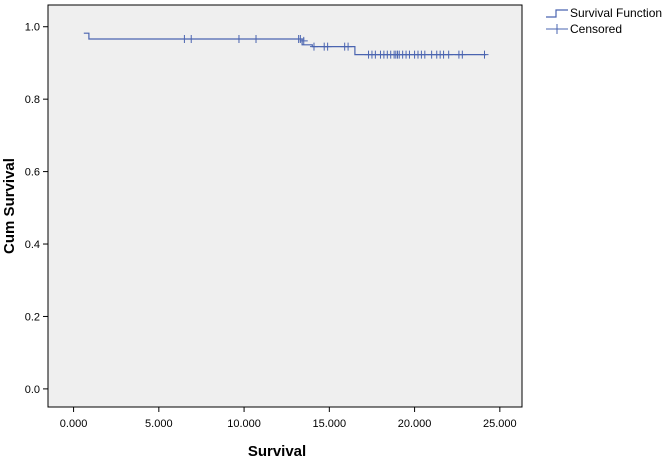  What do you see at coordinates (616, 13) in the screenshot?
I see `legend-label-survival-function: Survival Function` at bounding box center [616, 13].